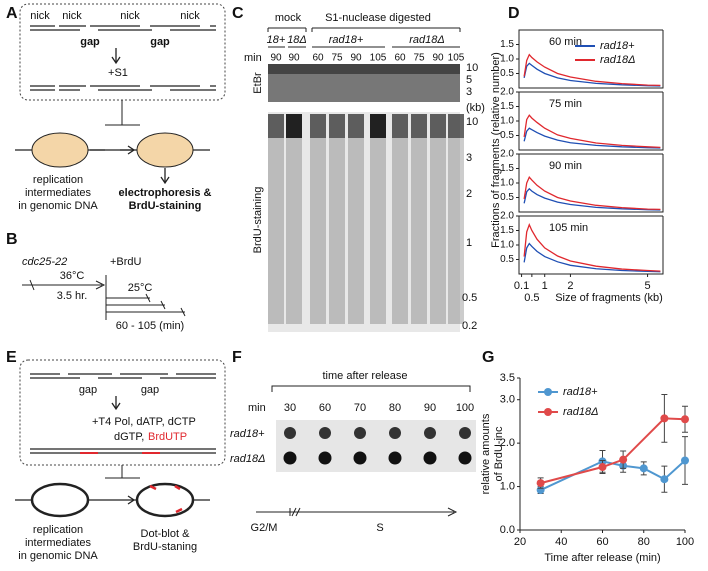 The image size is (708, 571). Describe the element at coordinates (237, 357) in the screenshot. I see `panel-label: F` at that location.